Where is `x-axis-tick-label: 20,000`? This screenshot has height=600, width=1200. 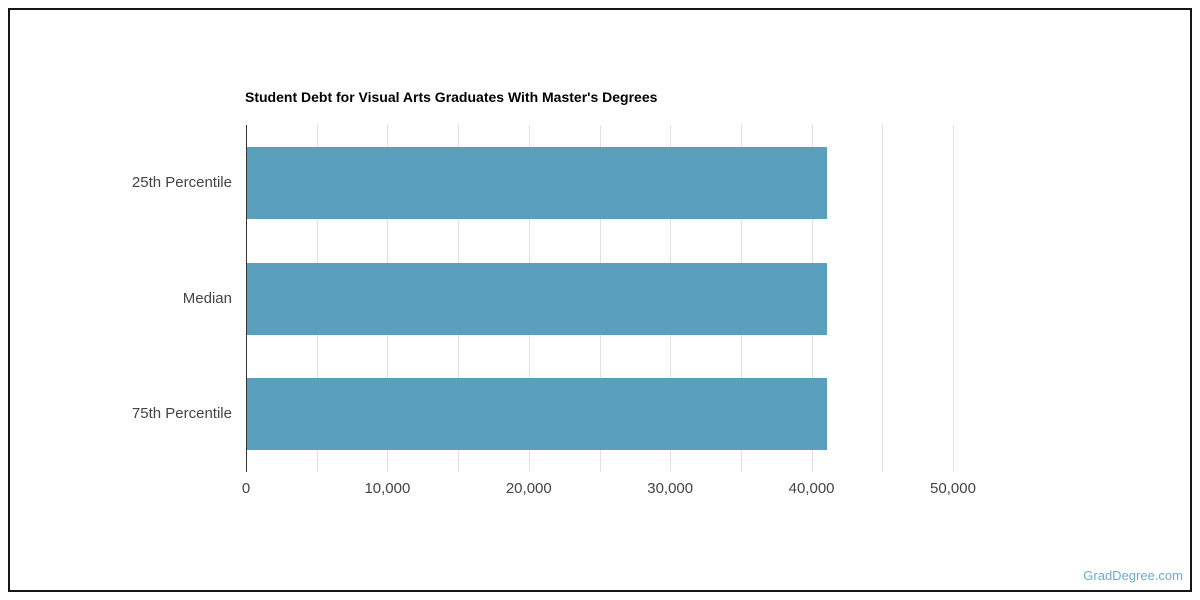 x-axis-tick-label: 20,000 is located at coordinates (528, 488).